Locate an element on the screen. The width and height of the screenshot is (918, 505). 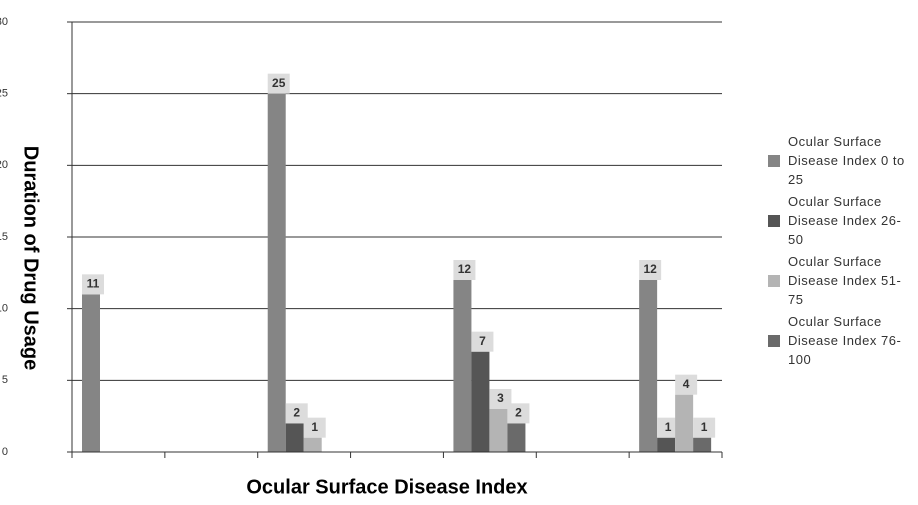
y-tick-label: 5 is located at coordinates (5, 380).